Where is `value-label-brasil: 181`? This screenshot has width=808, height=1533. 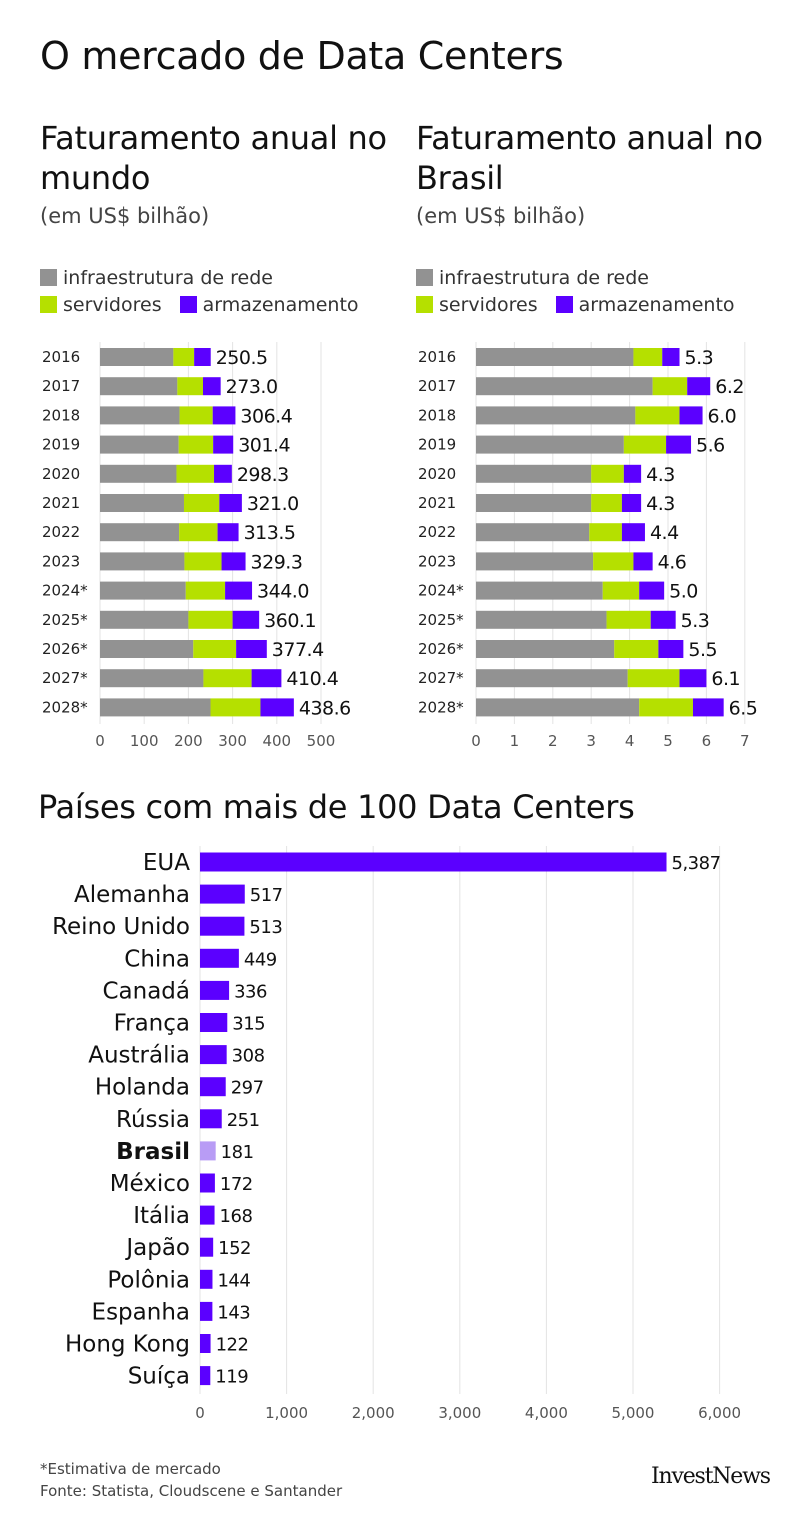 value-label-brasil: 181 is located at coordinates (237, 1152).